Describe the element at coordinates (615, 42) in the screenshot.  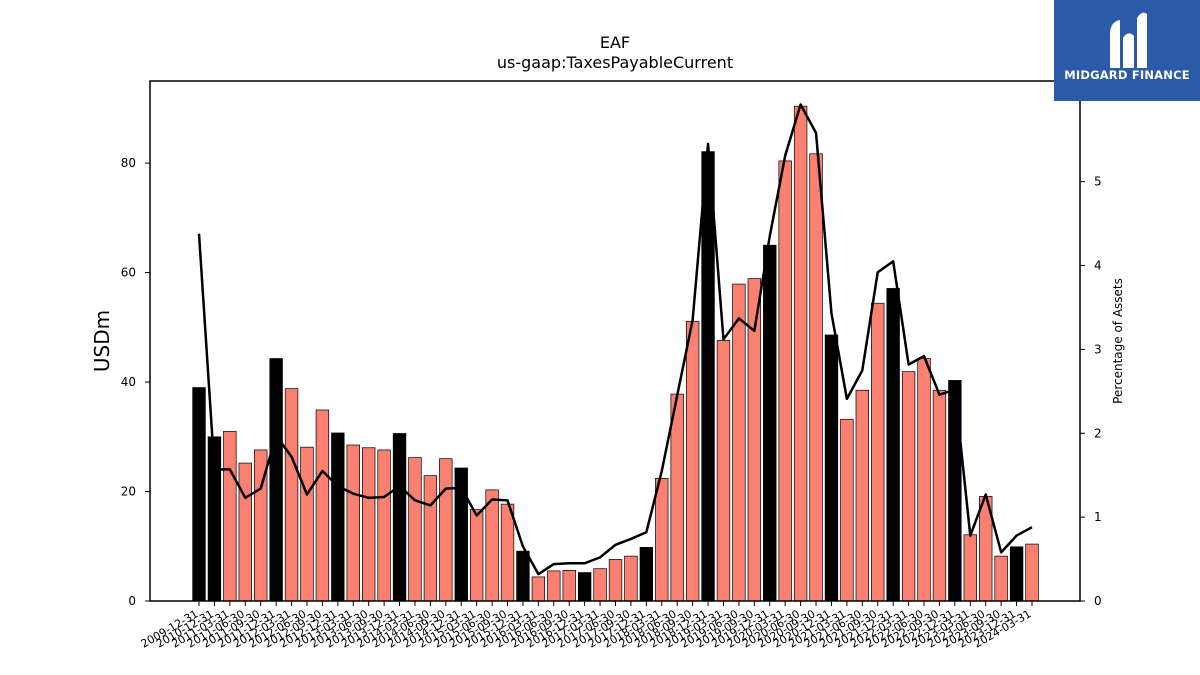
I see `chart-title: EAF` at that location.